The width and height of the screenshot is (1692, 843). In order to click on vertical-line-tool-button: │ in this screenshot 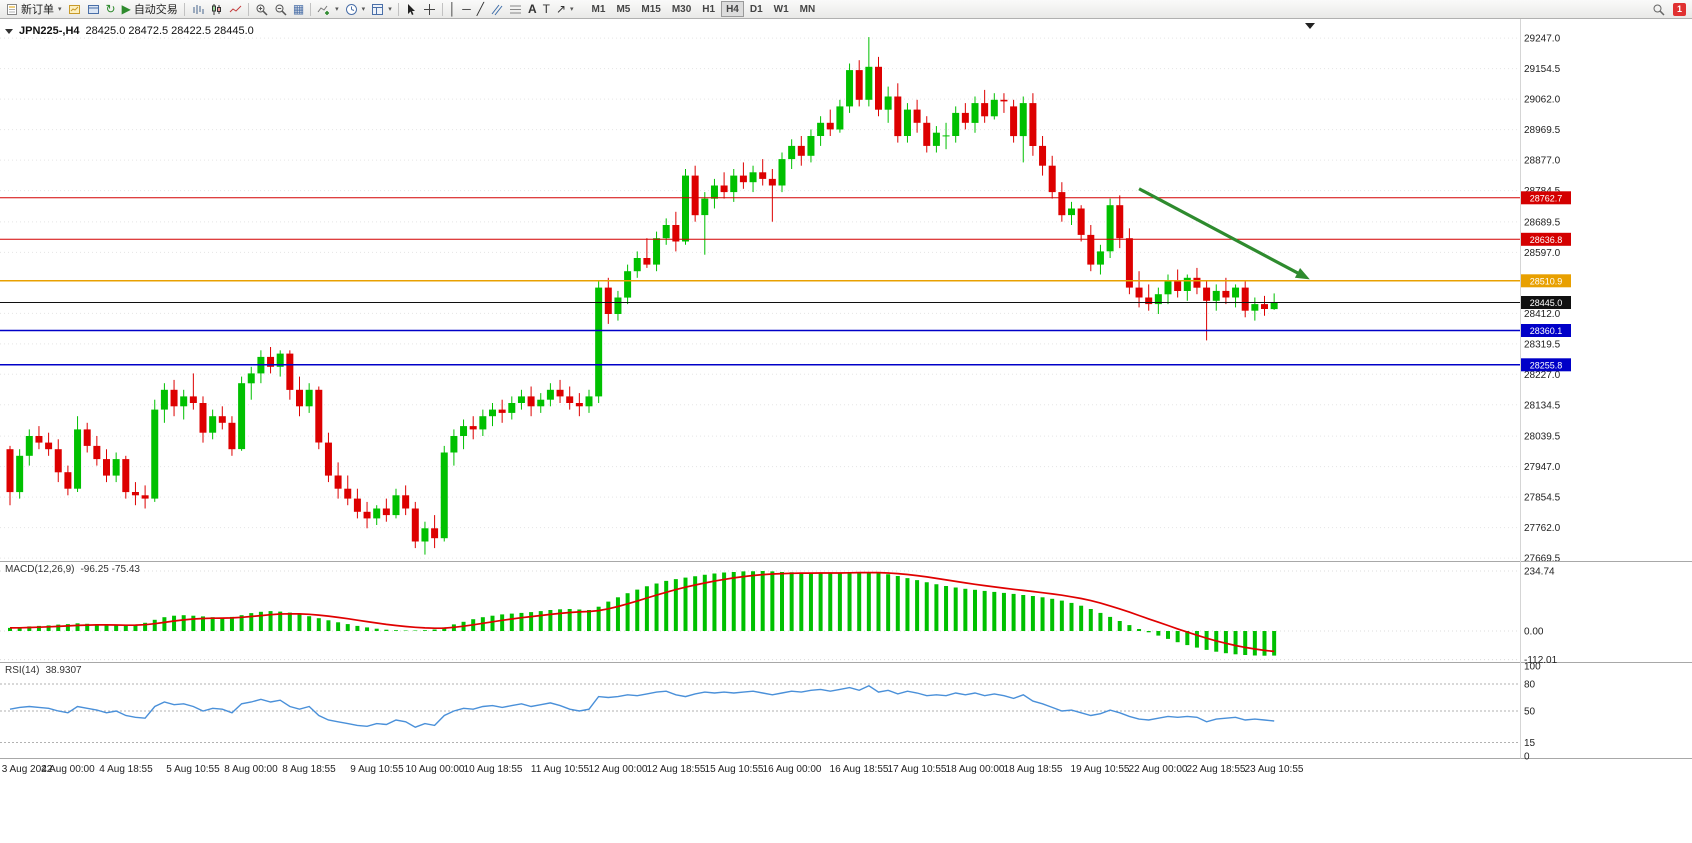, I will do `click(453, 9)`.